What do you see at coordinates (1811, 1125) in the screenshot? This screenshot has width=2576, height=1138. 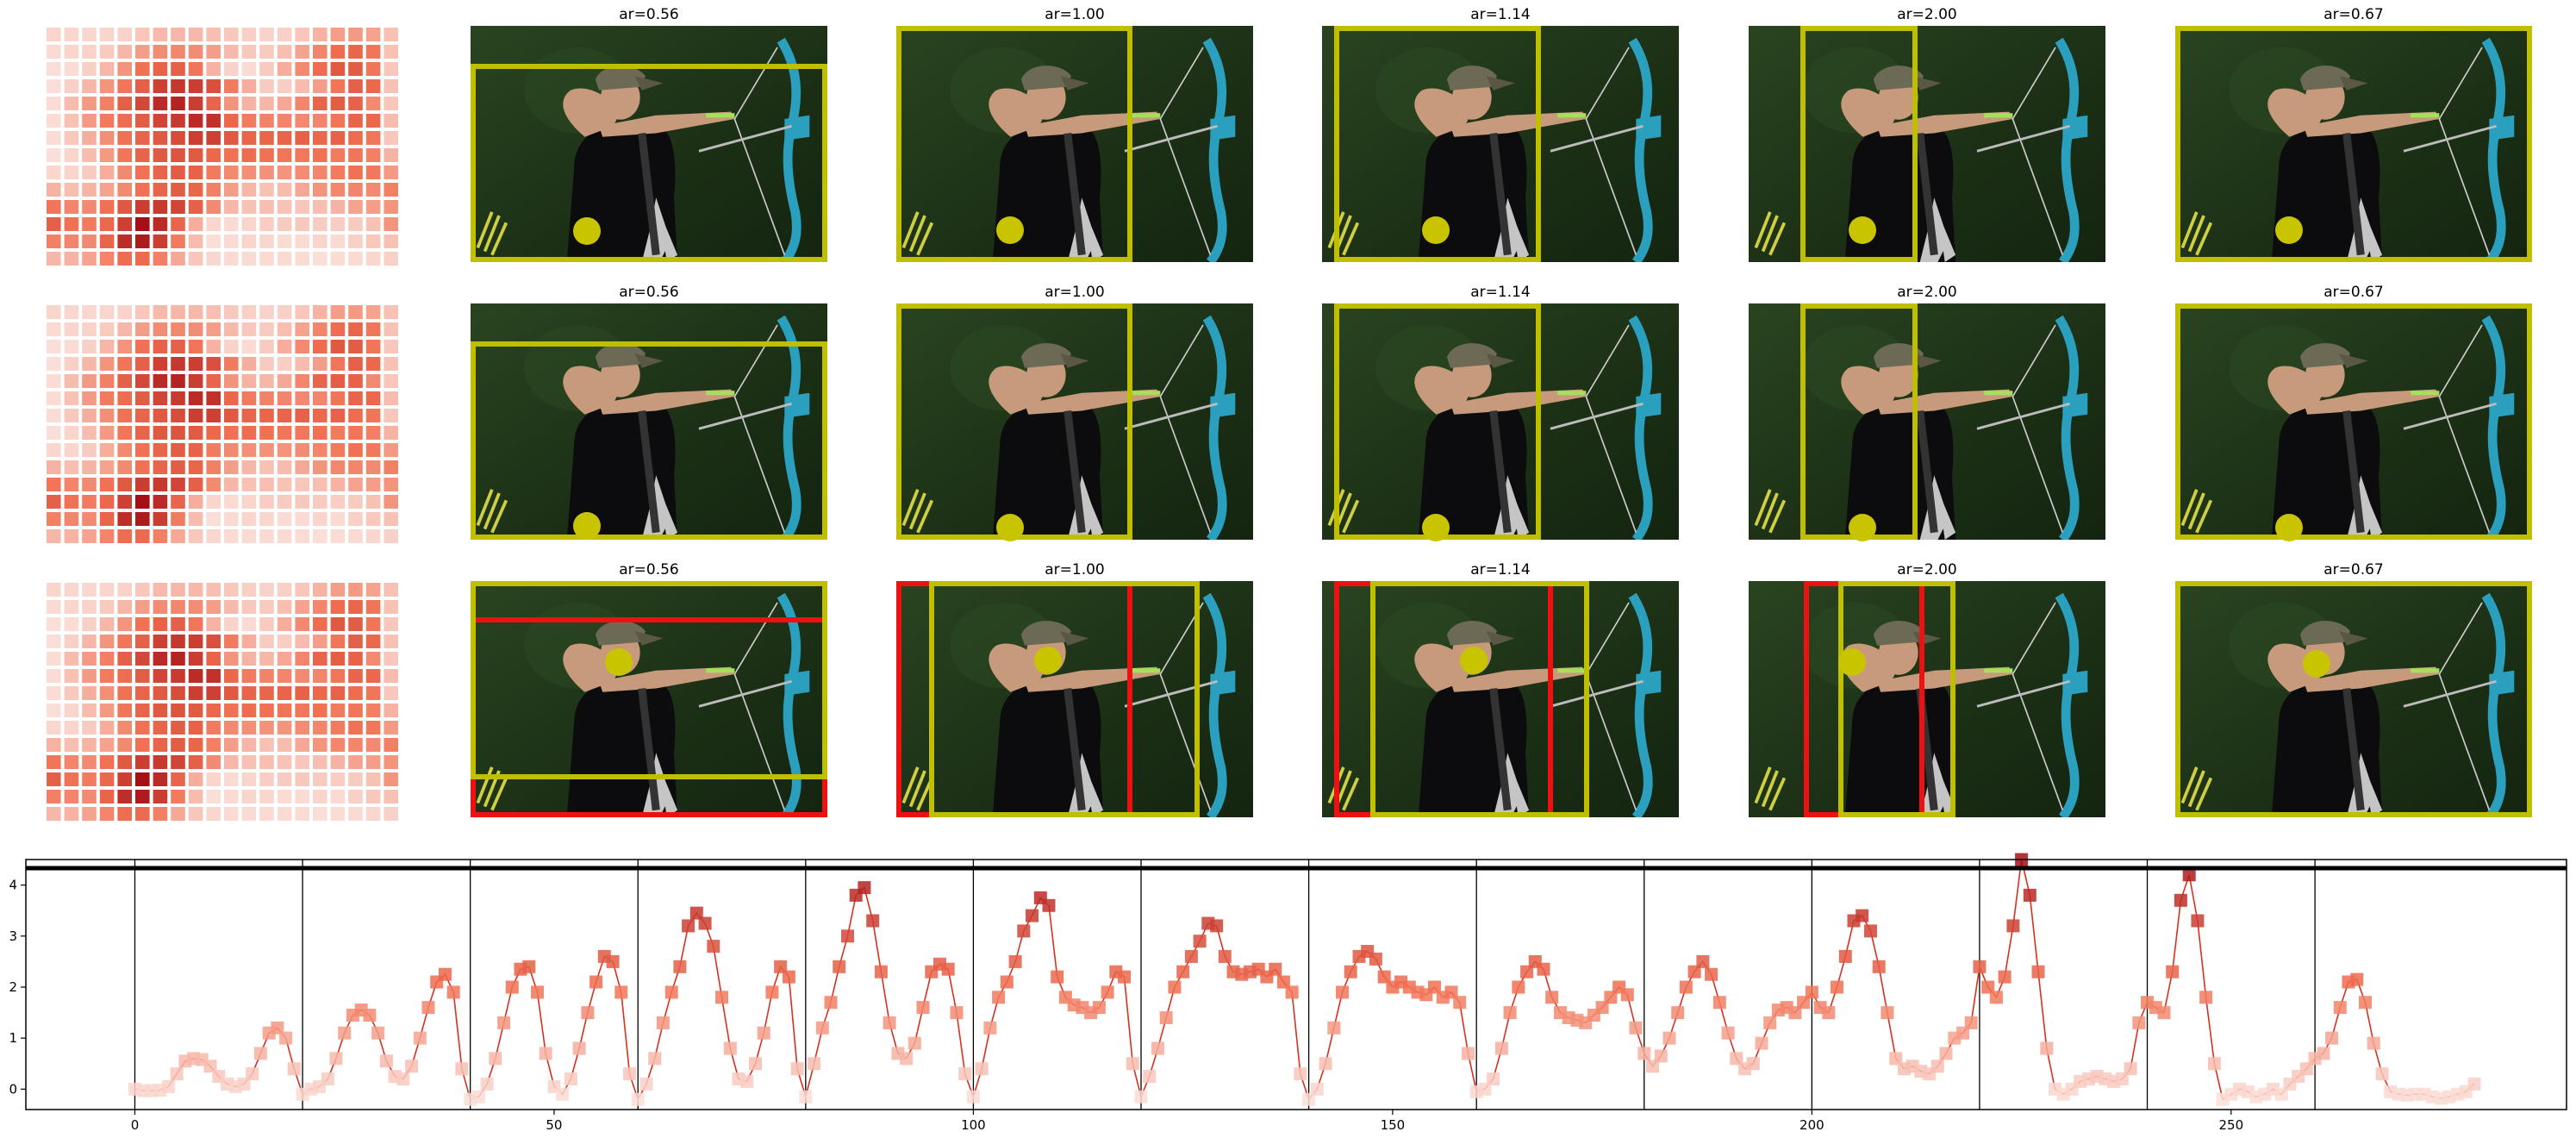 I see `x-tick-label: 200` at bounding box center [1811, 1125].